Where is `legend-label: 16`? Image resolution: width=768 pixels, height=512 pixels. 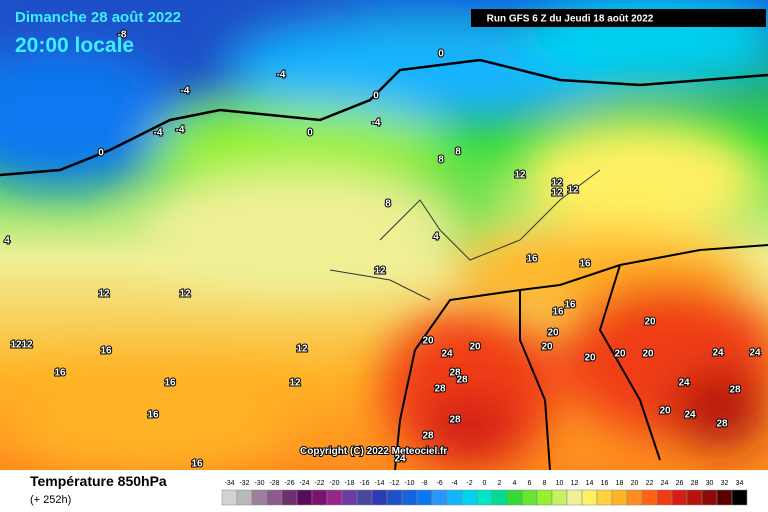 legend-label: 16 is located at coordinates (605, 483).